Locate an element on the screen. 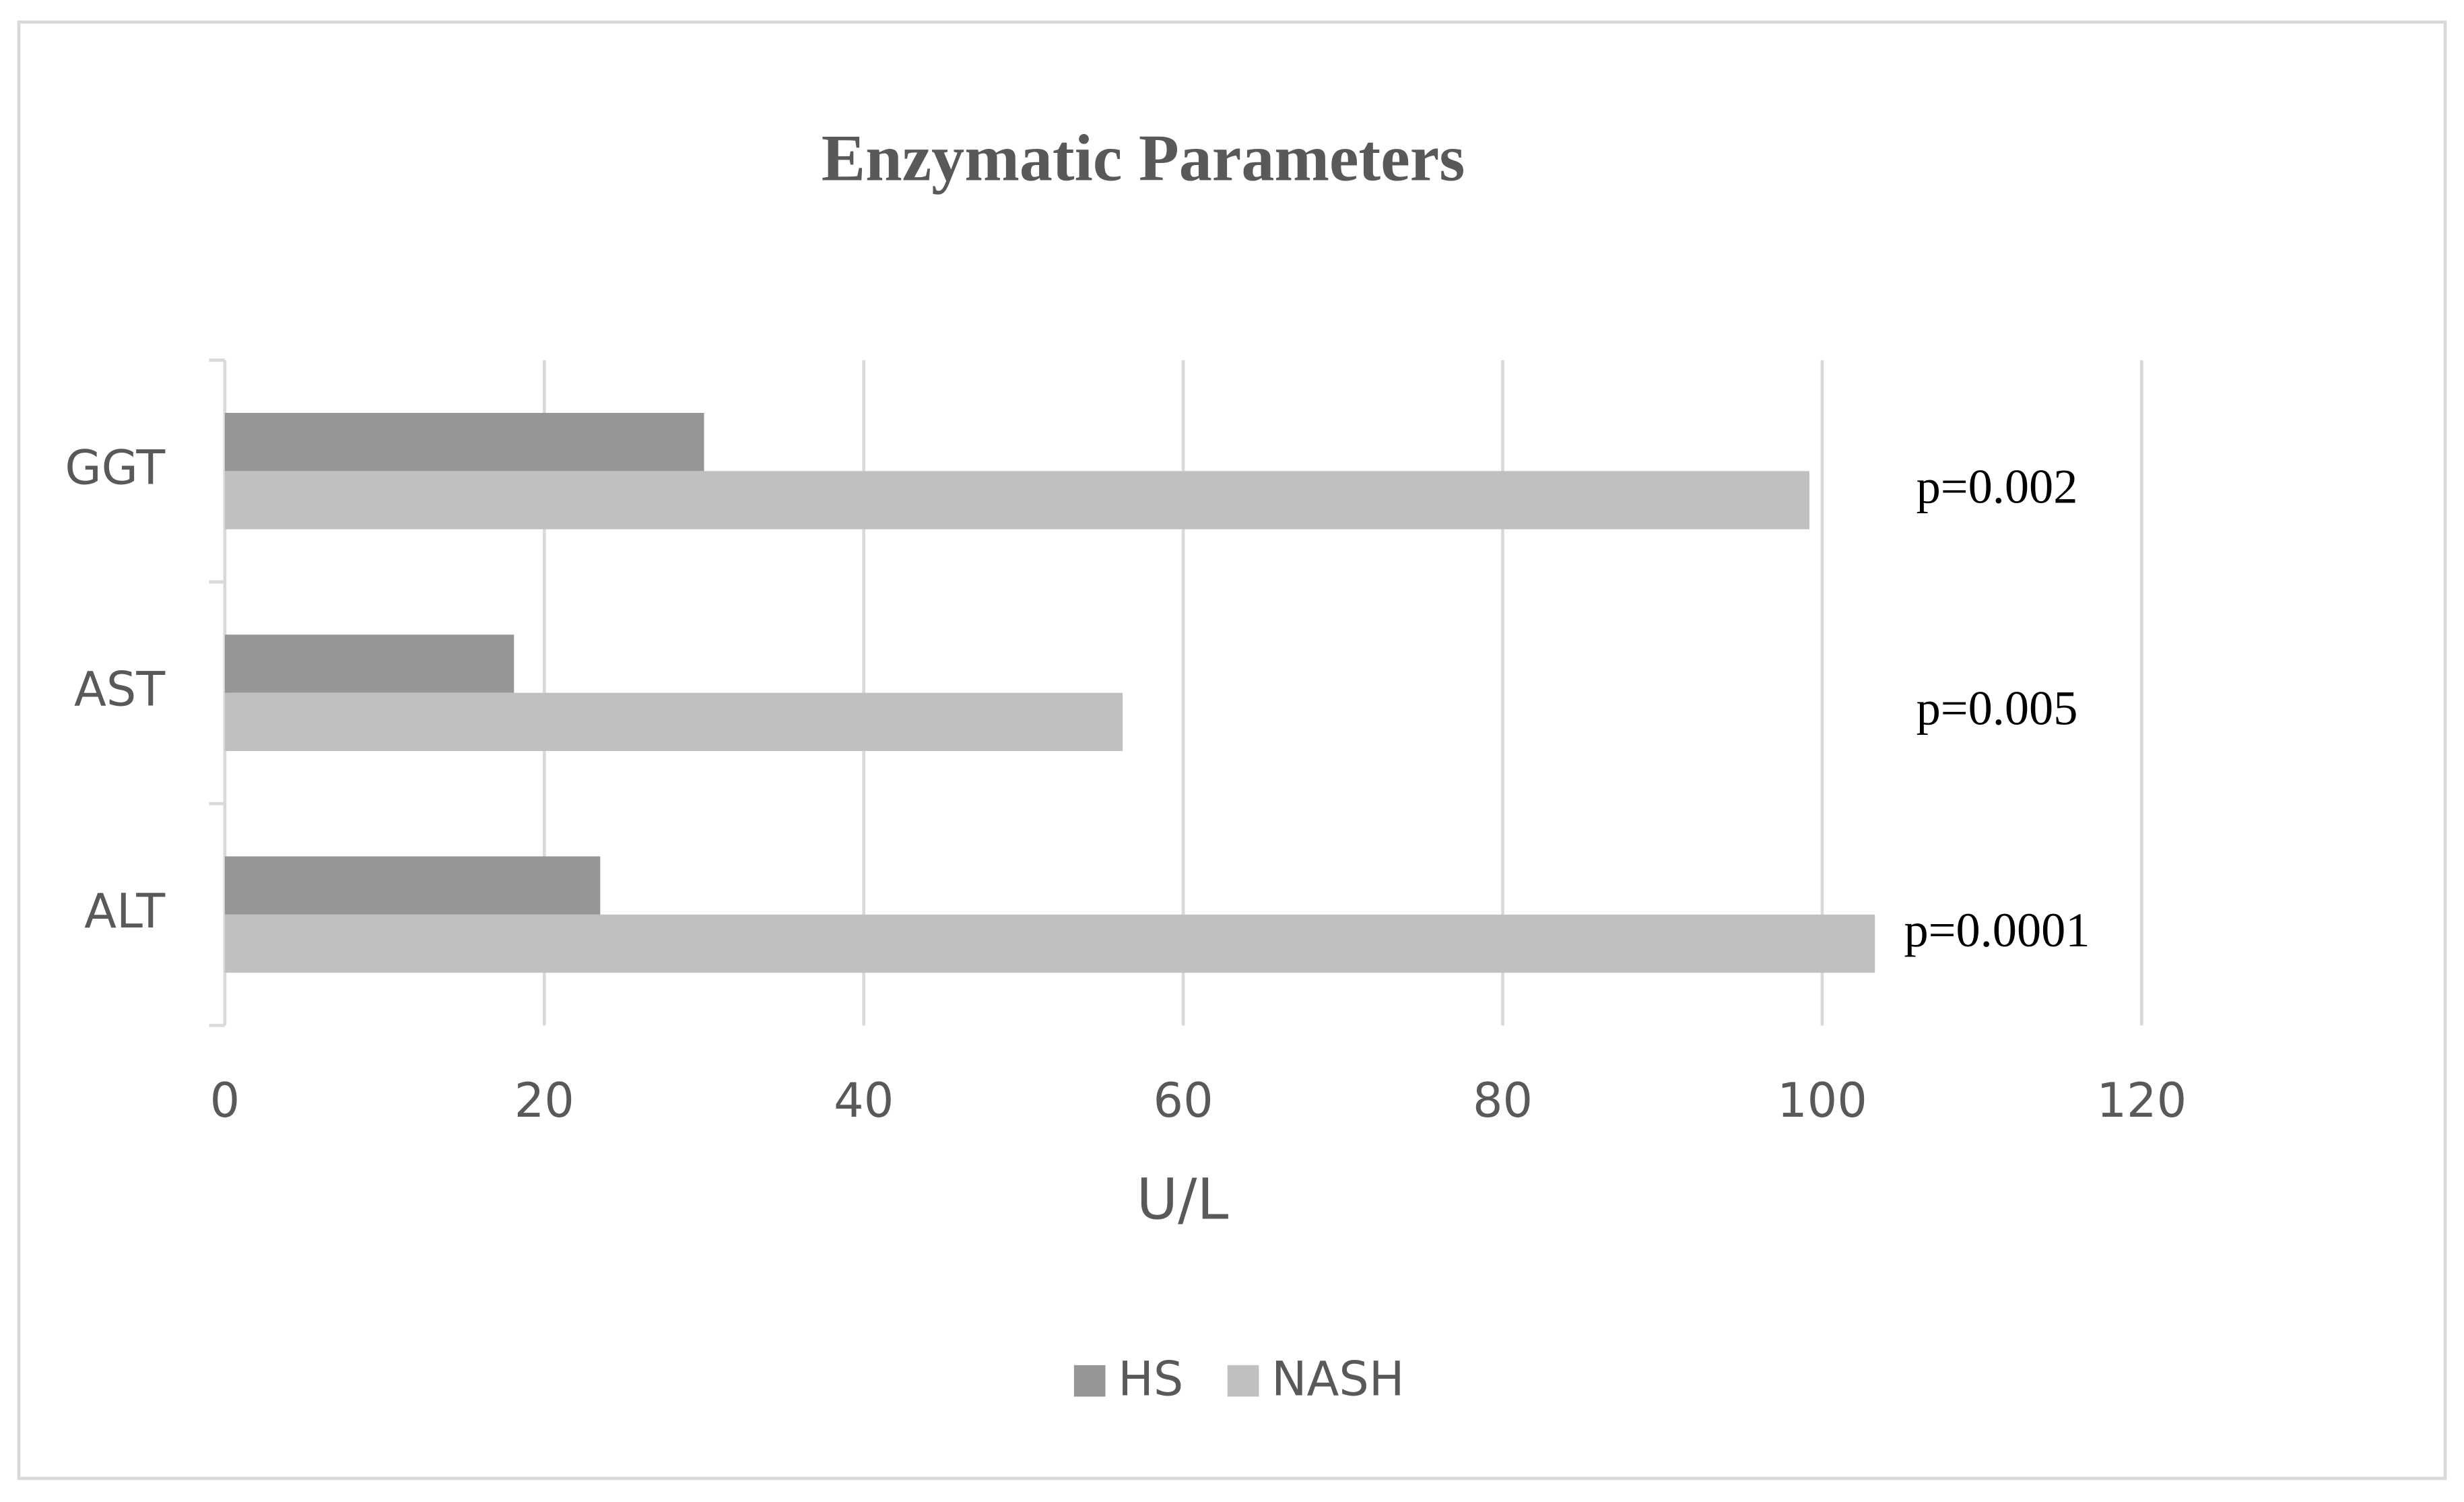 This screenshot has height=1502, width=2464. x-tick-label: 40 is located at coordinates (864, 1101).